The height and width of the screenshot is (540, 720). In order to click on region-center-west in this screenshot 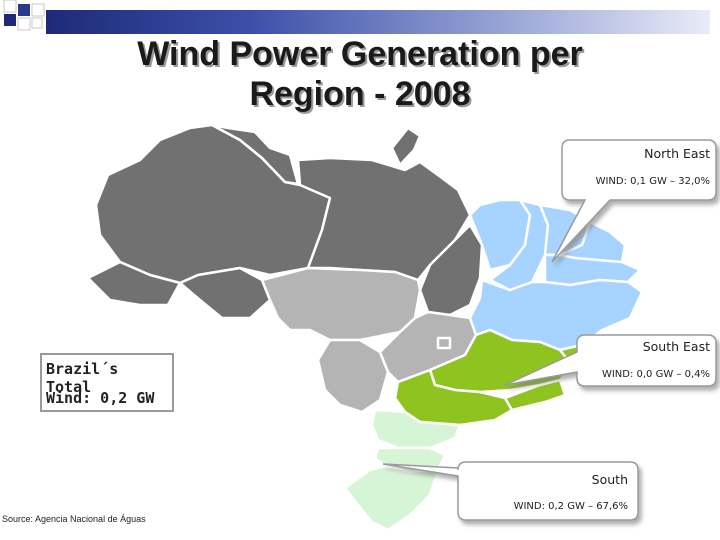, I will do `click(369, 340)`.